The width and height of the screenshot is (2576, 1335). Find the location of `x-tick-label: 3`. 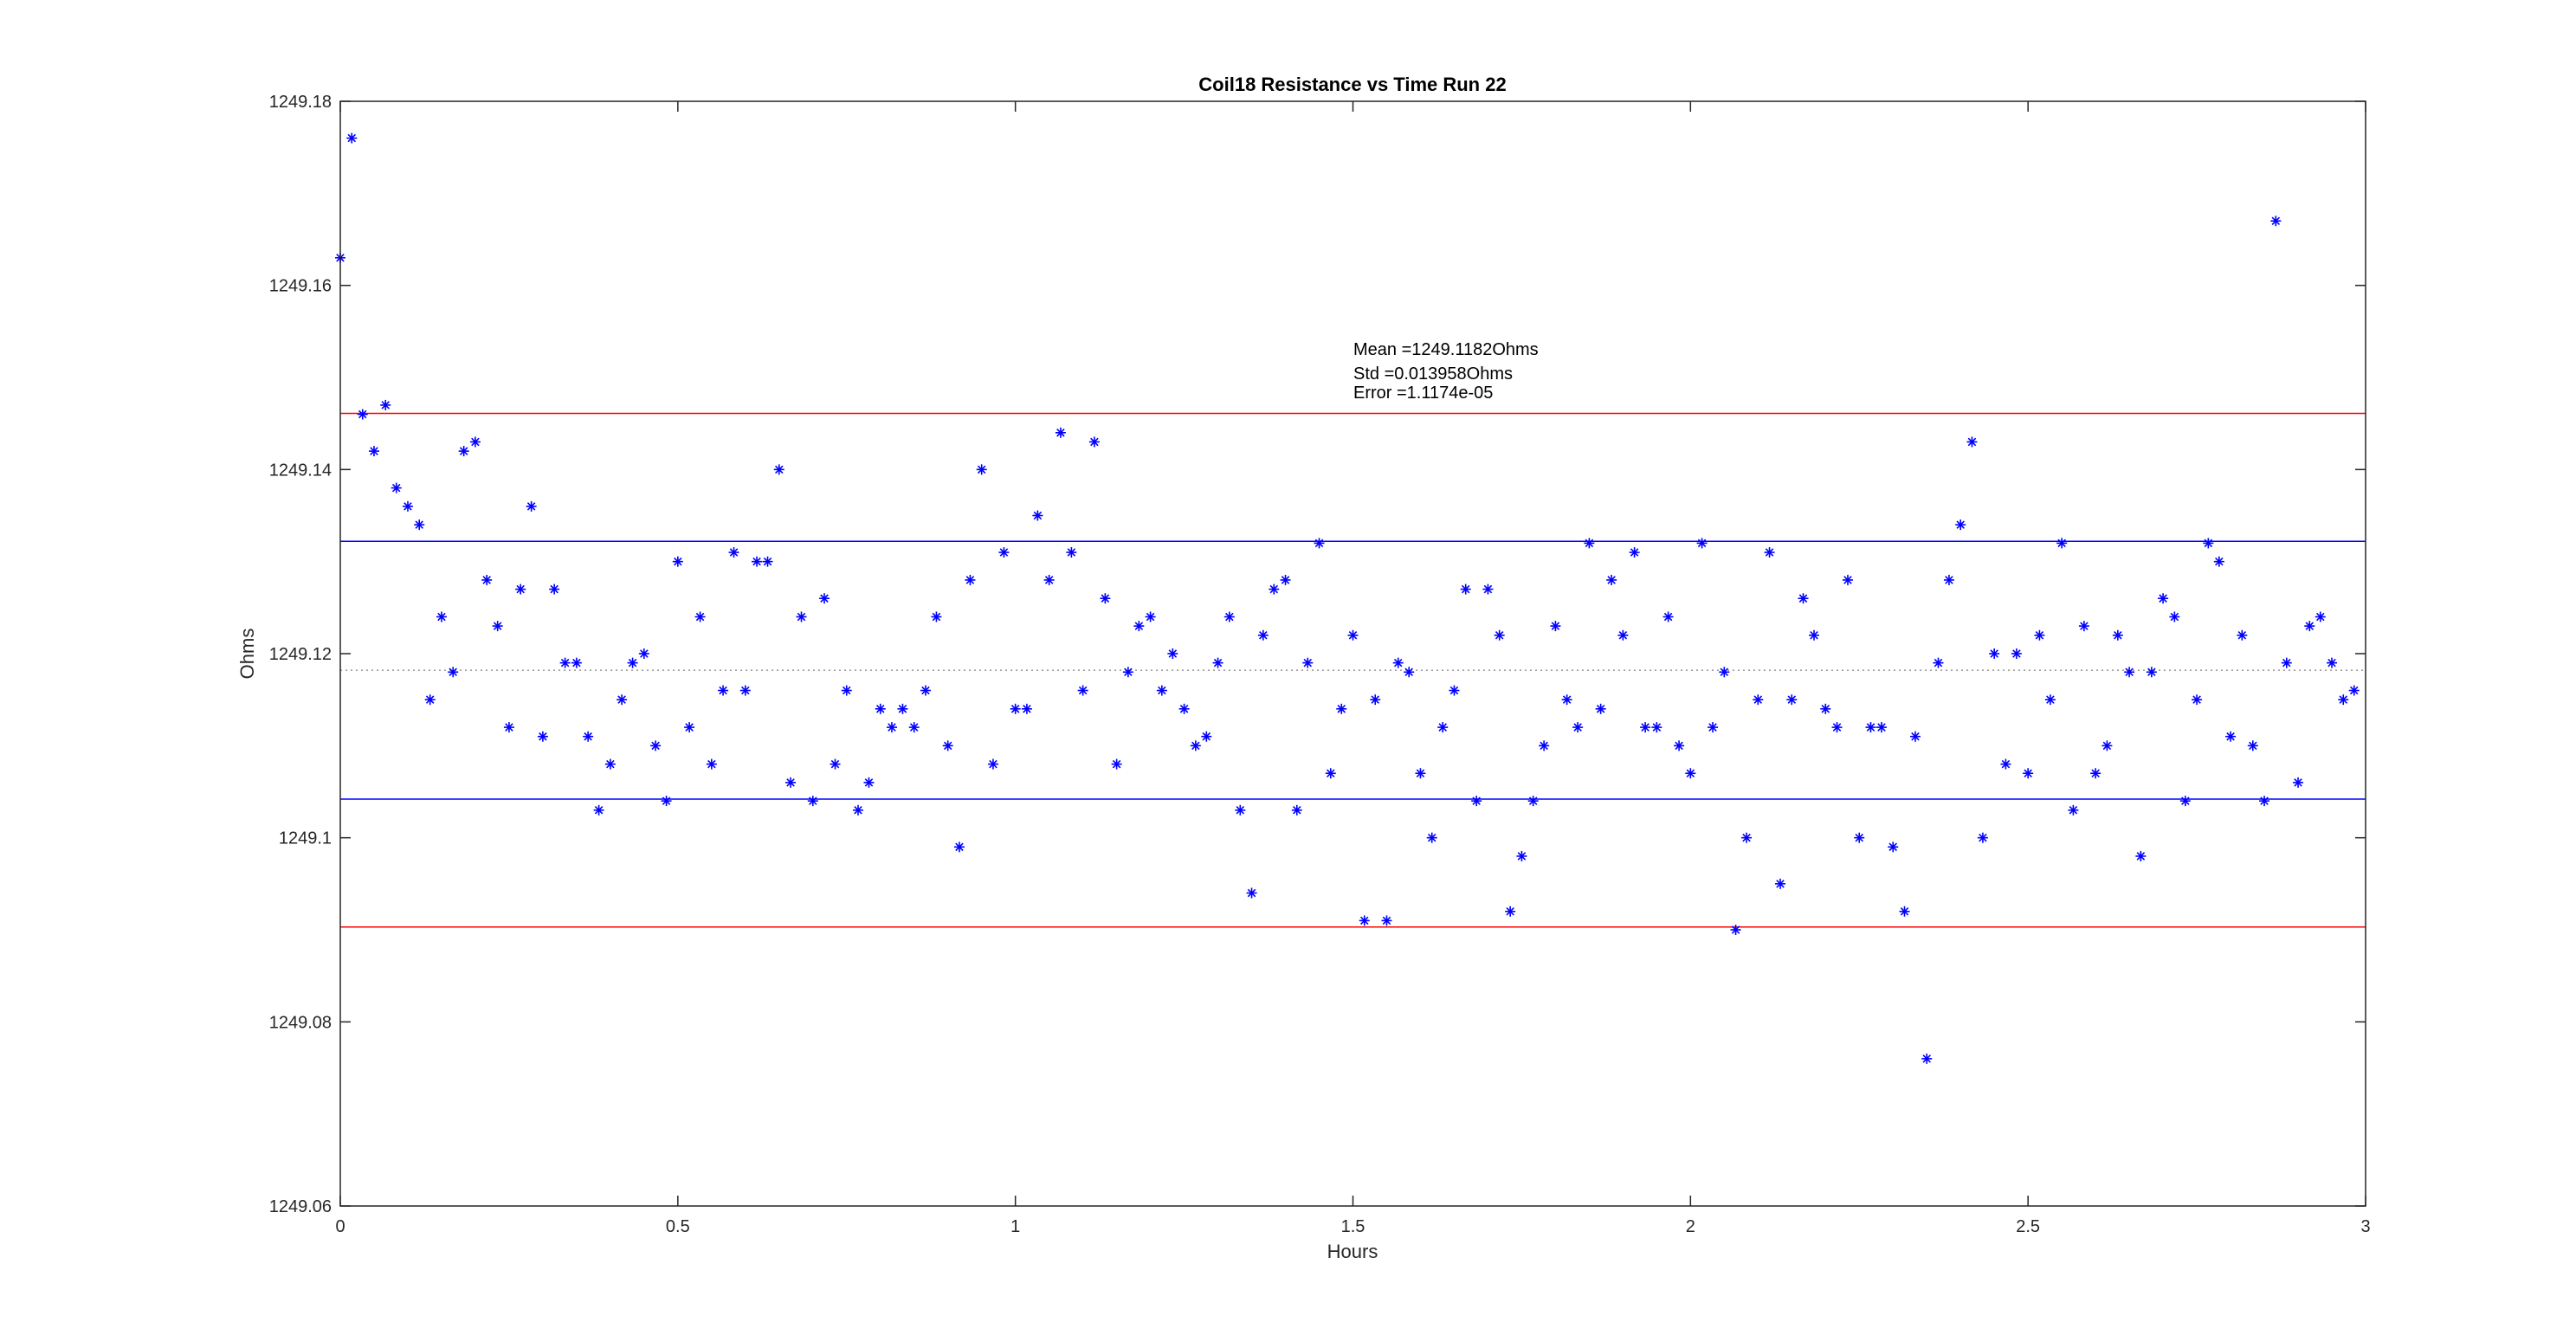

x-tick-label: 3 is located at coordinates (2365, 1226).